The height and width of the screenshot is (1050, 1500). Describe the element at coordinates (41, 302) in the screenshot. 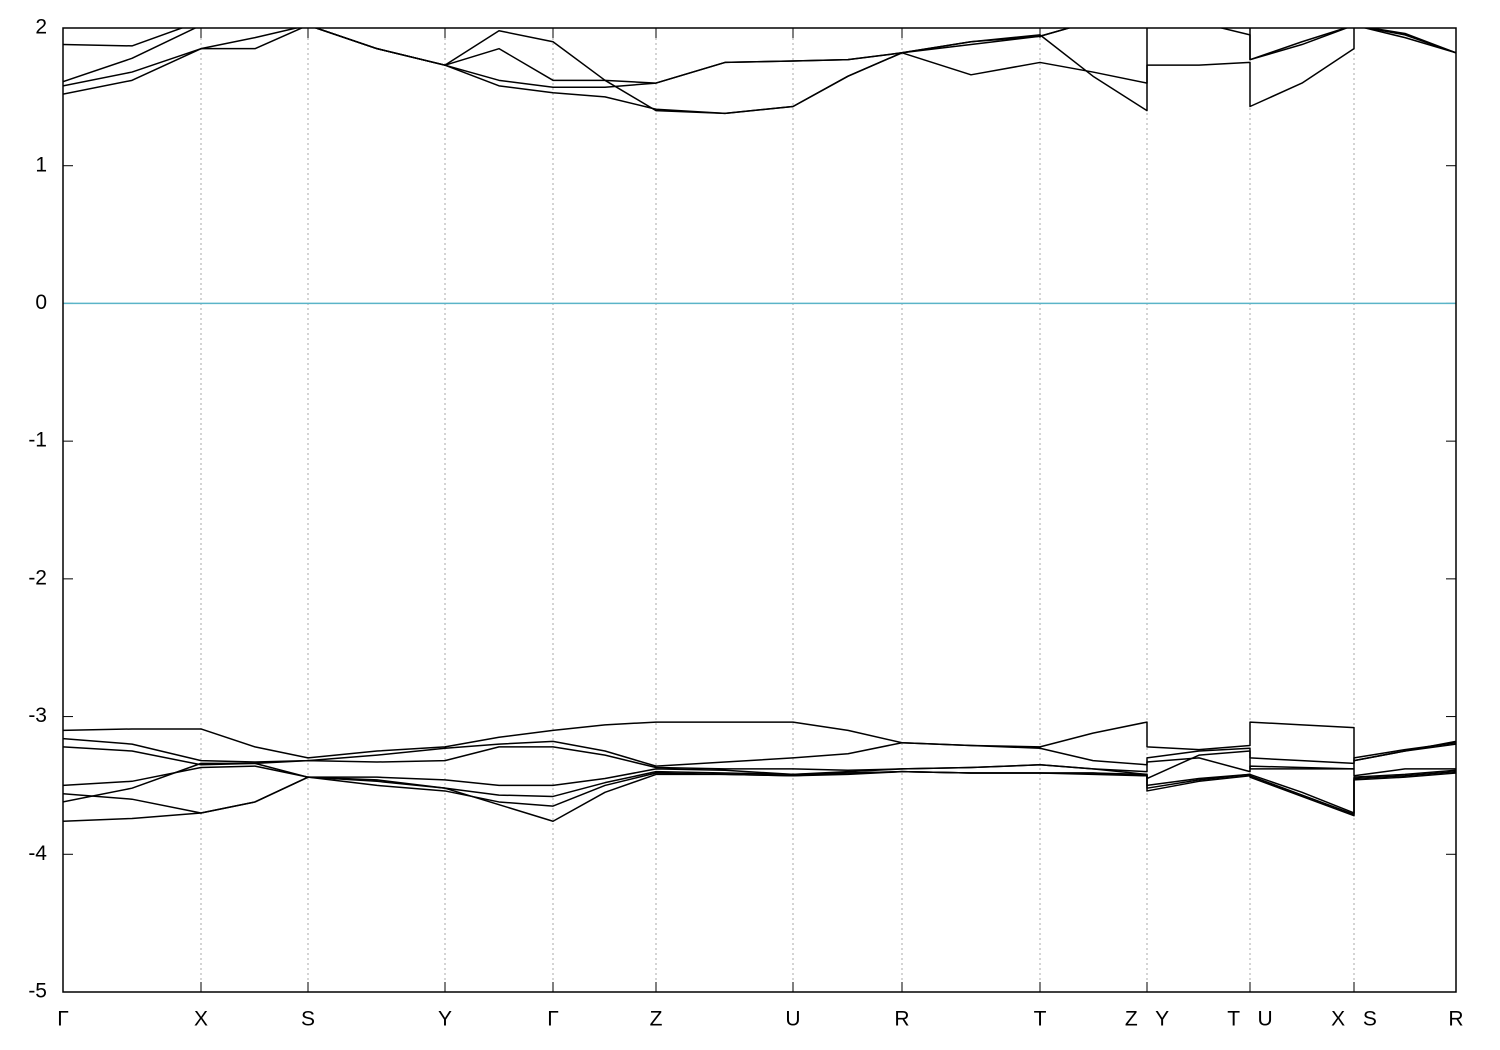

I see `y-tick-label: 0` at that location.